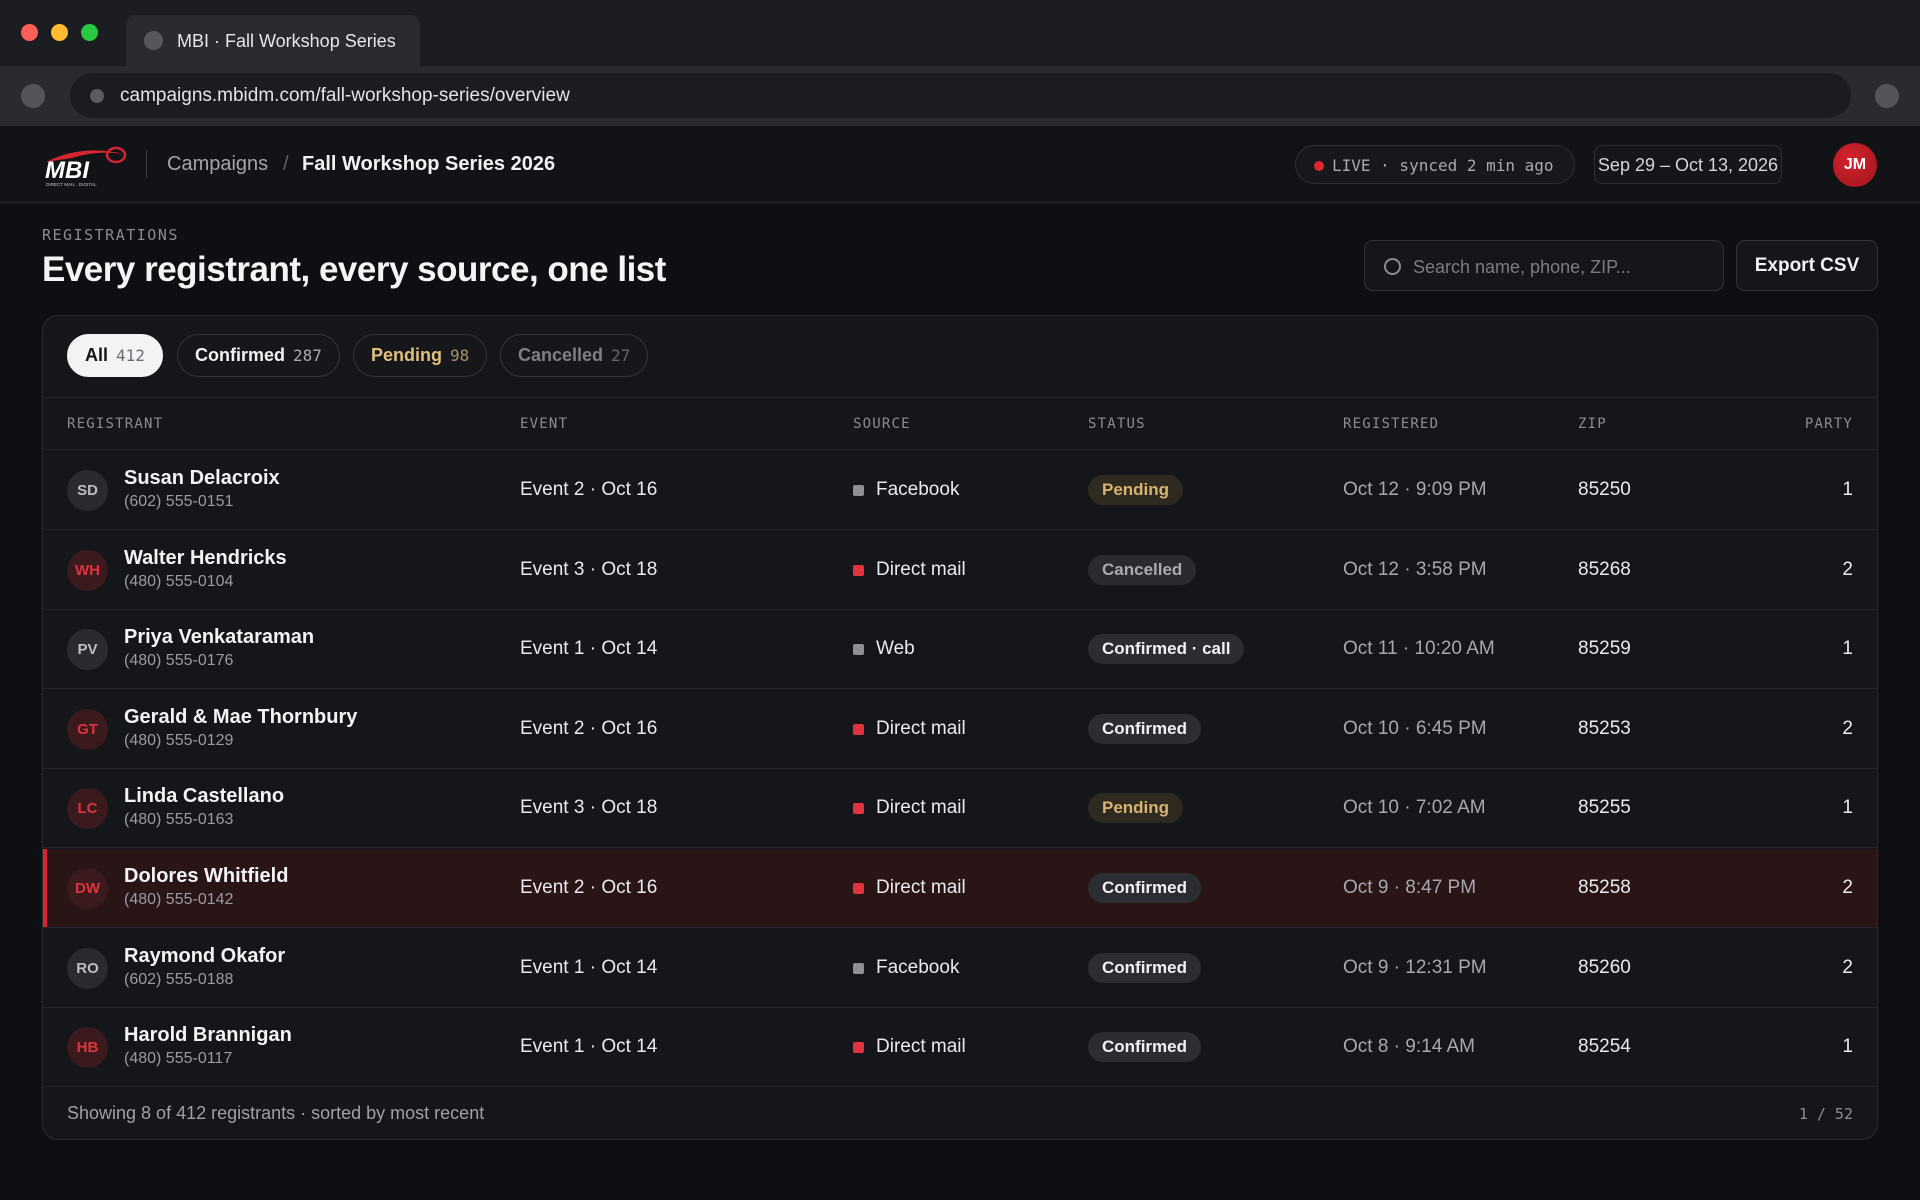  I want to click on browser-menu-button, so click(1887, 96).